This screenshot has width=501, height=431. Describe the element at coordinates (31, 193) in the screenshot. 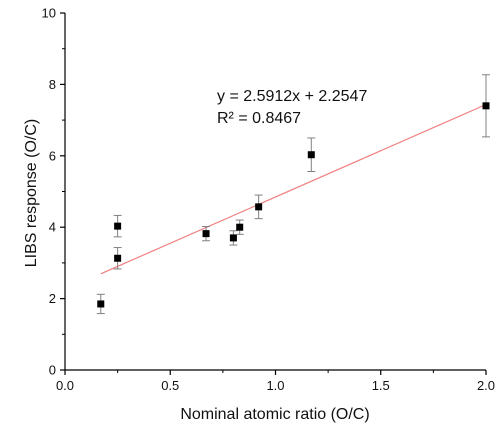

I see `y-axis-label: LIBS response (O/C)` at that location.